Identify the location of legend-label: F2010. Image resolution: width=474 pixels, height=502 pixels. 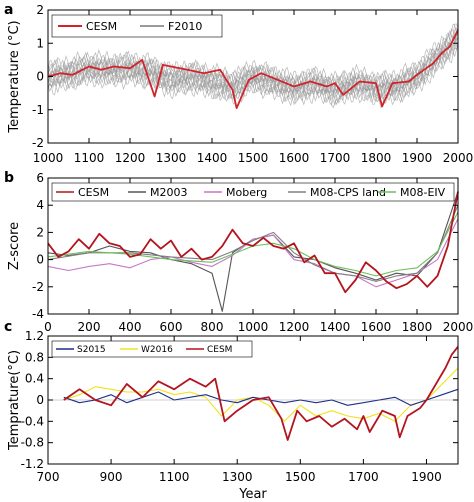
(185, 26).